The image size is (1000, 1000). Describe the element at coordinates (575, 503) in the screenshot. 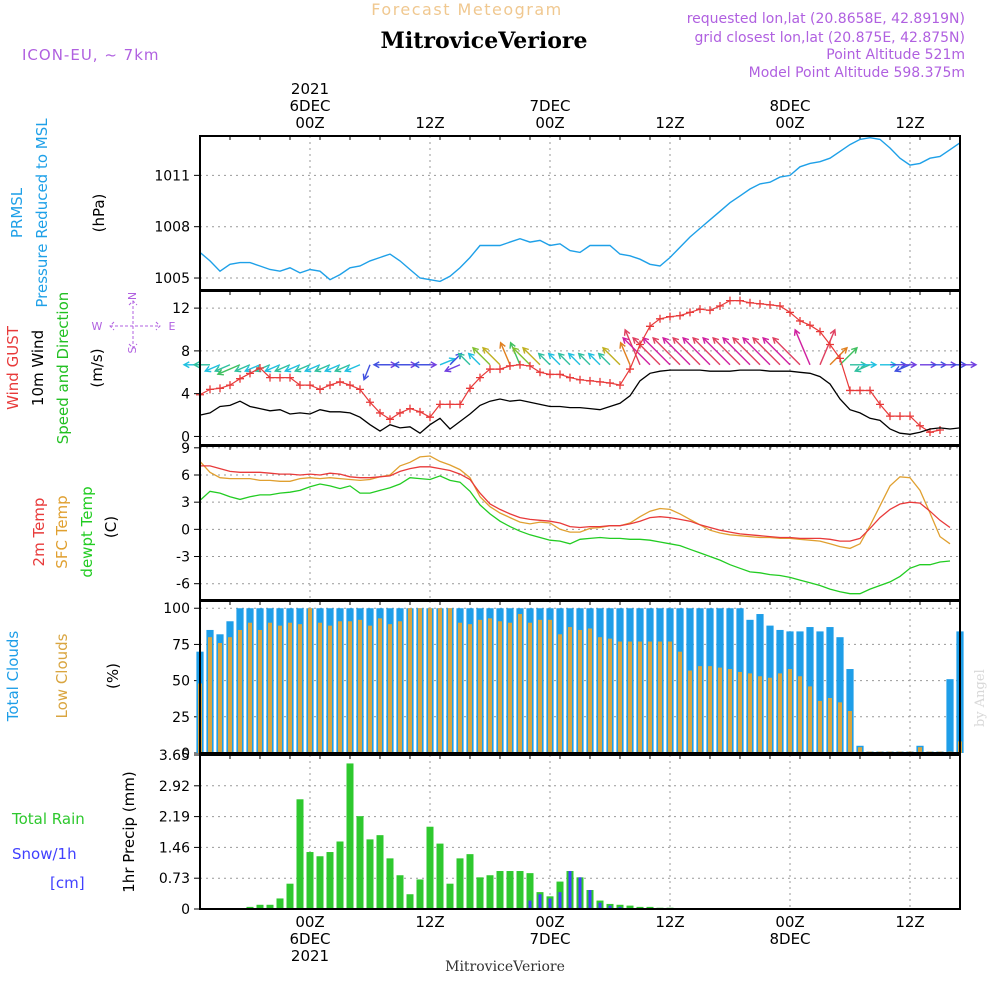

I see `temp-2m-line` at that location.